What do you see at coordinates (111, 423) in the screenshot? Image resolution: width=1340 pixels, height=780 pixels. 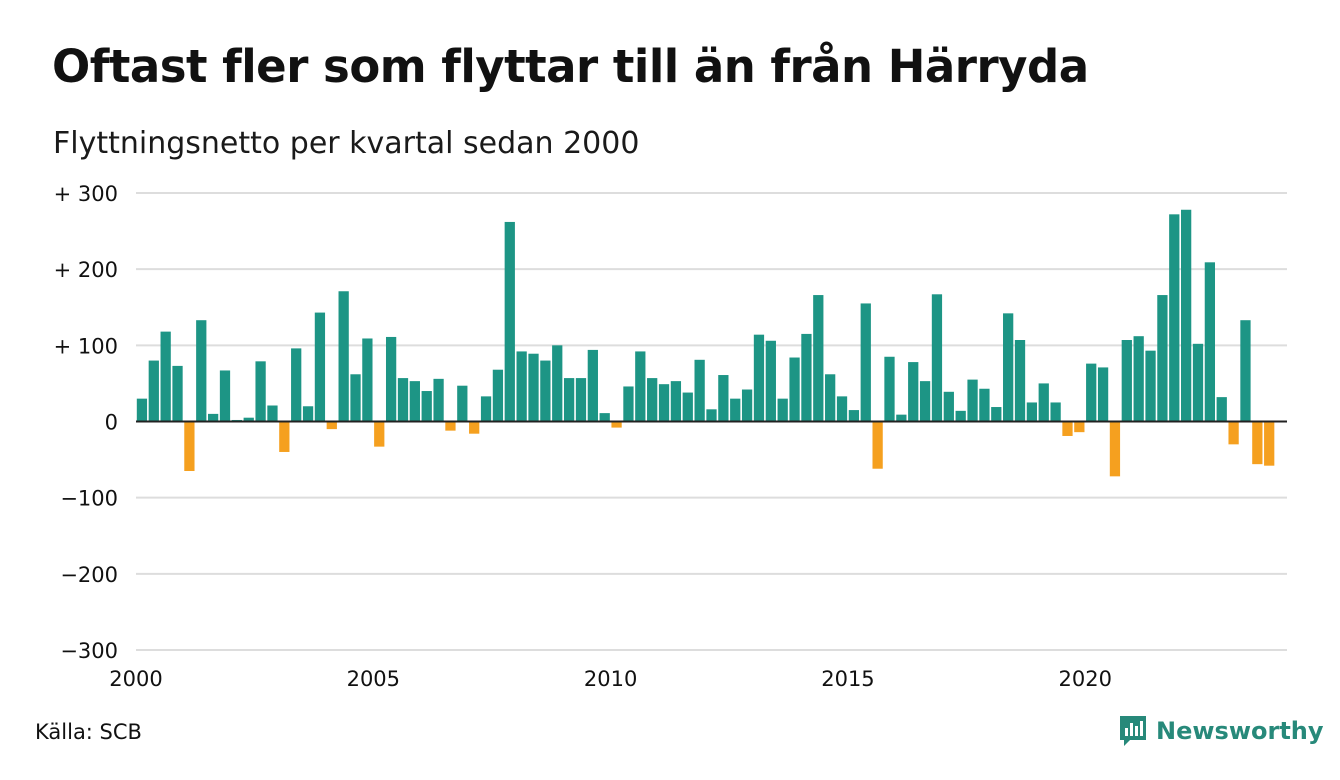 I see `y-tick-label: 0` at bounding box center [111, 423].